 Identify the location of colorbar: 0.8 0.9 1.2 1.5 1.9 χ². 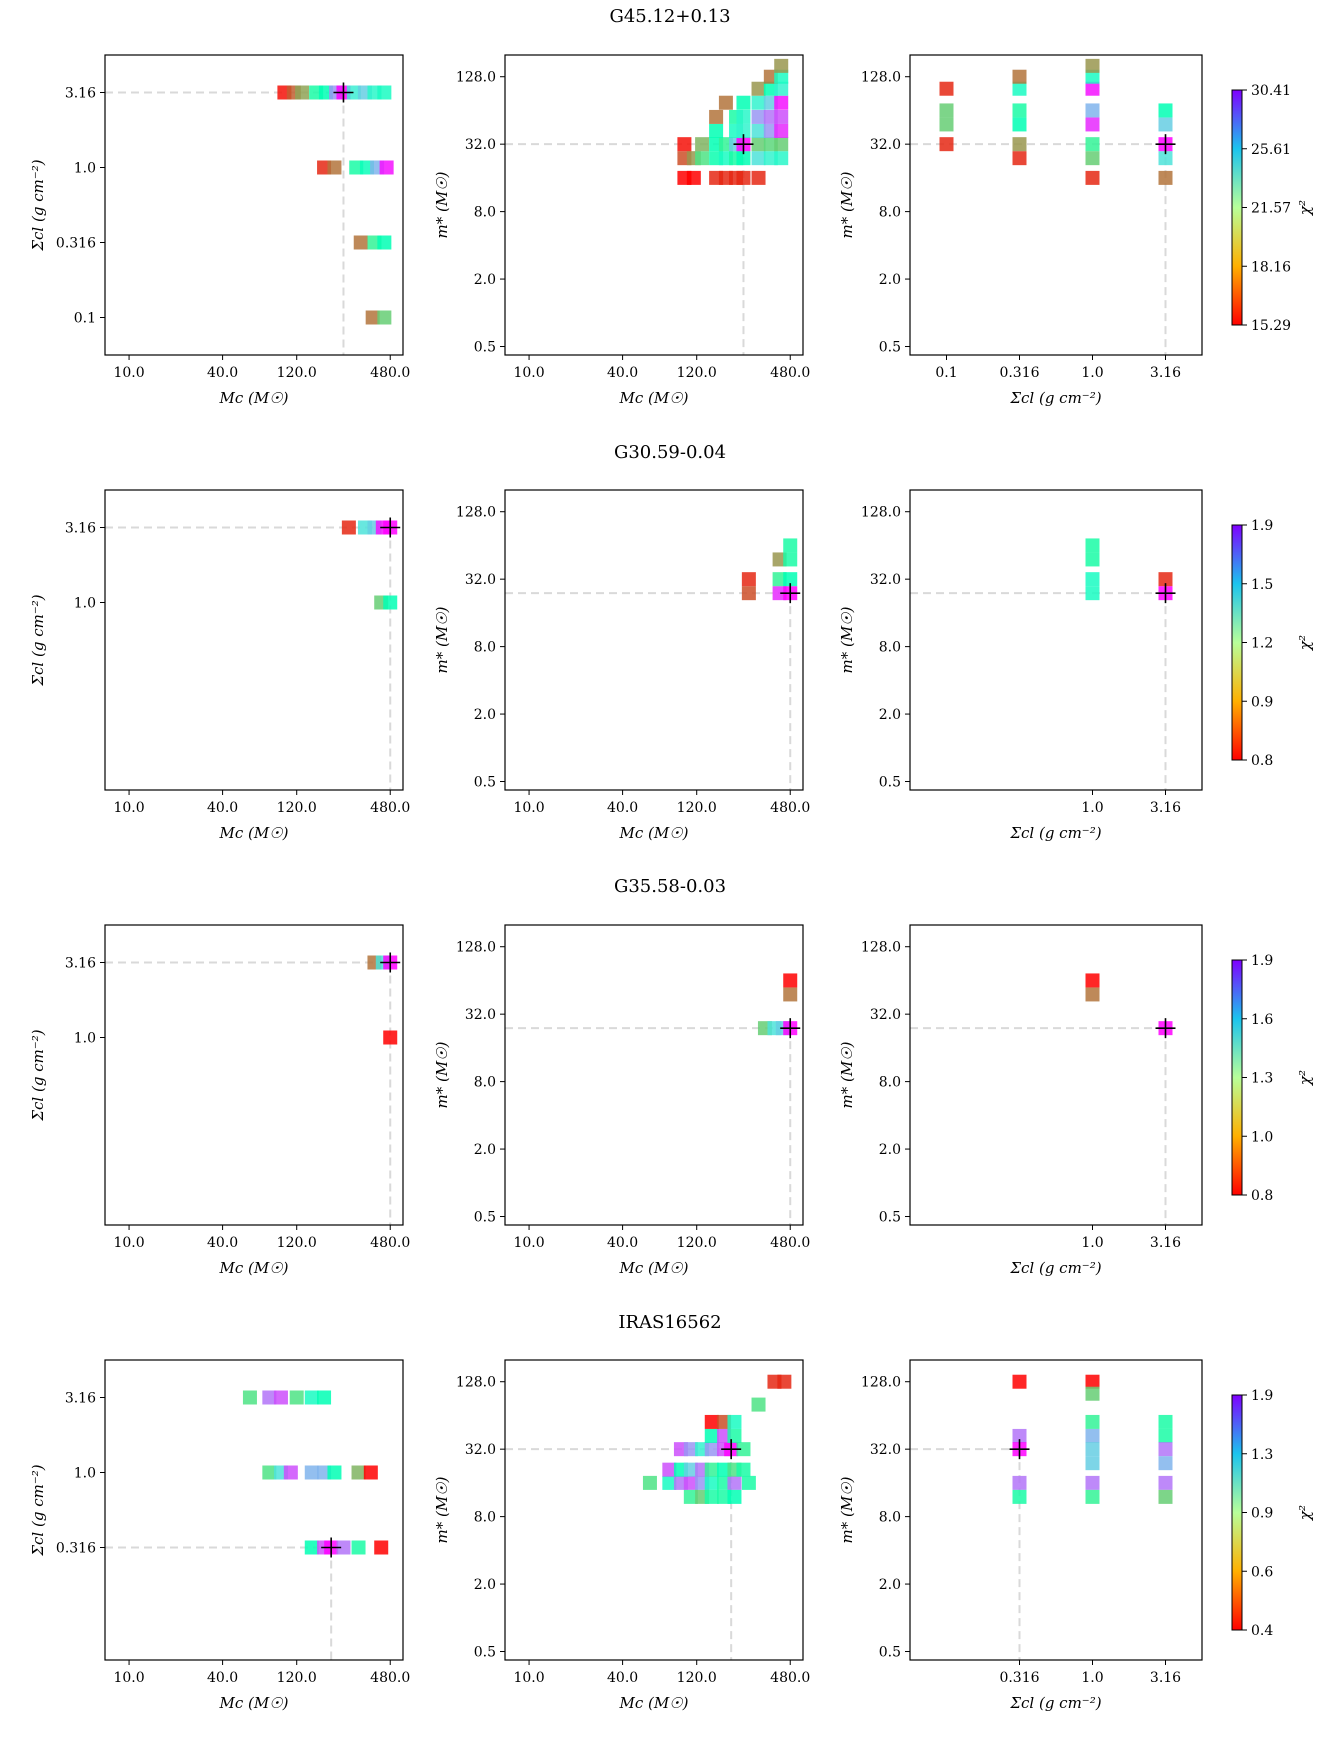
(1272, 643).